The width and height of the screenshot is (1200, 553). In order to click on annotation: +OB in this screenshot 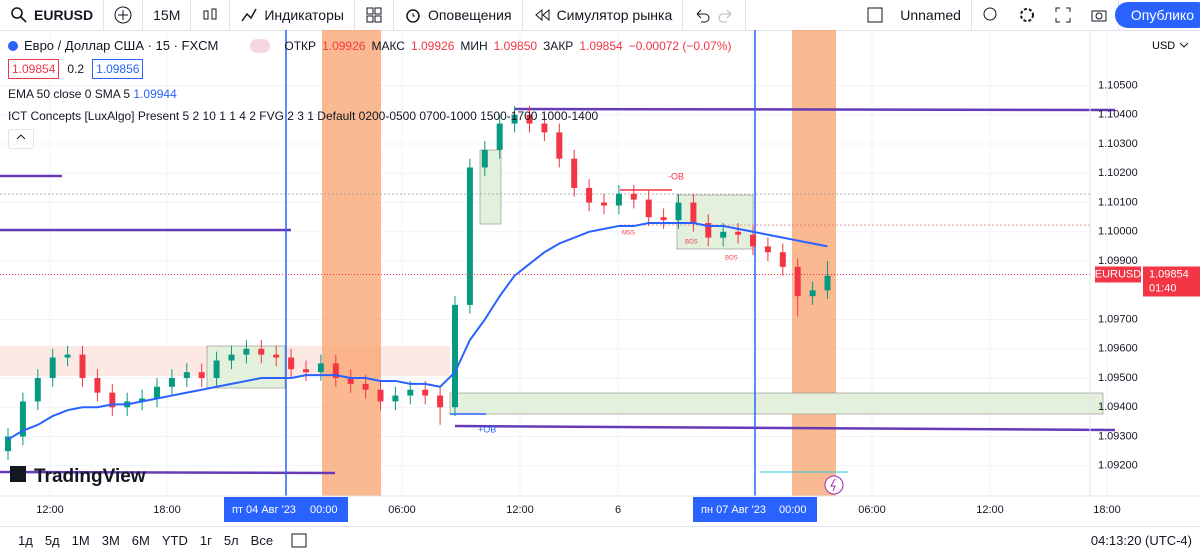, I will do `click(487, 429)`.